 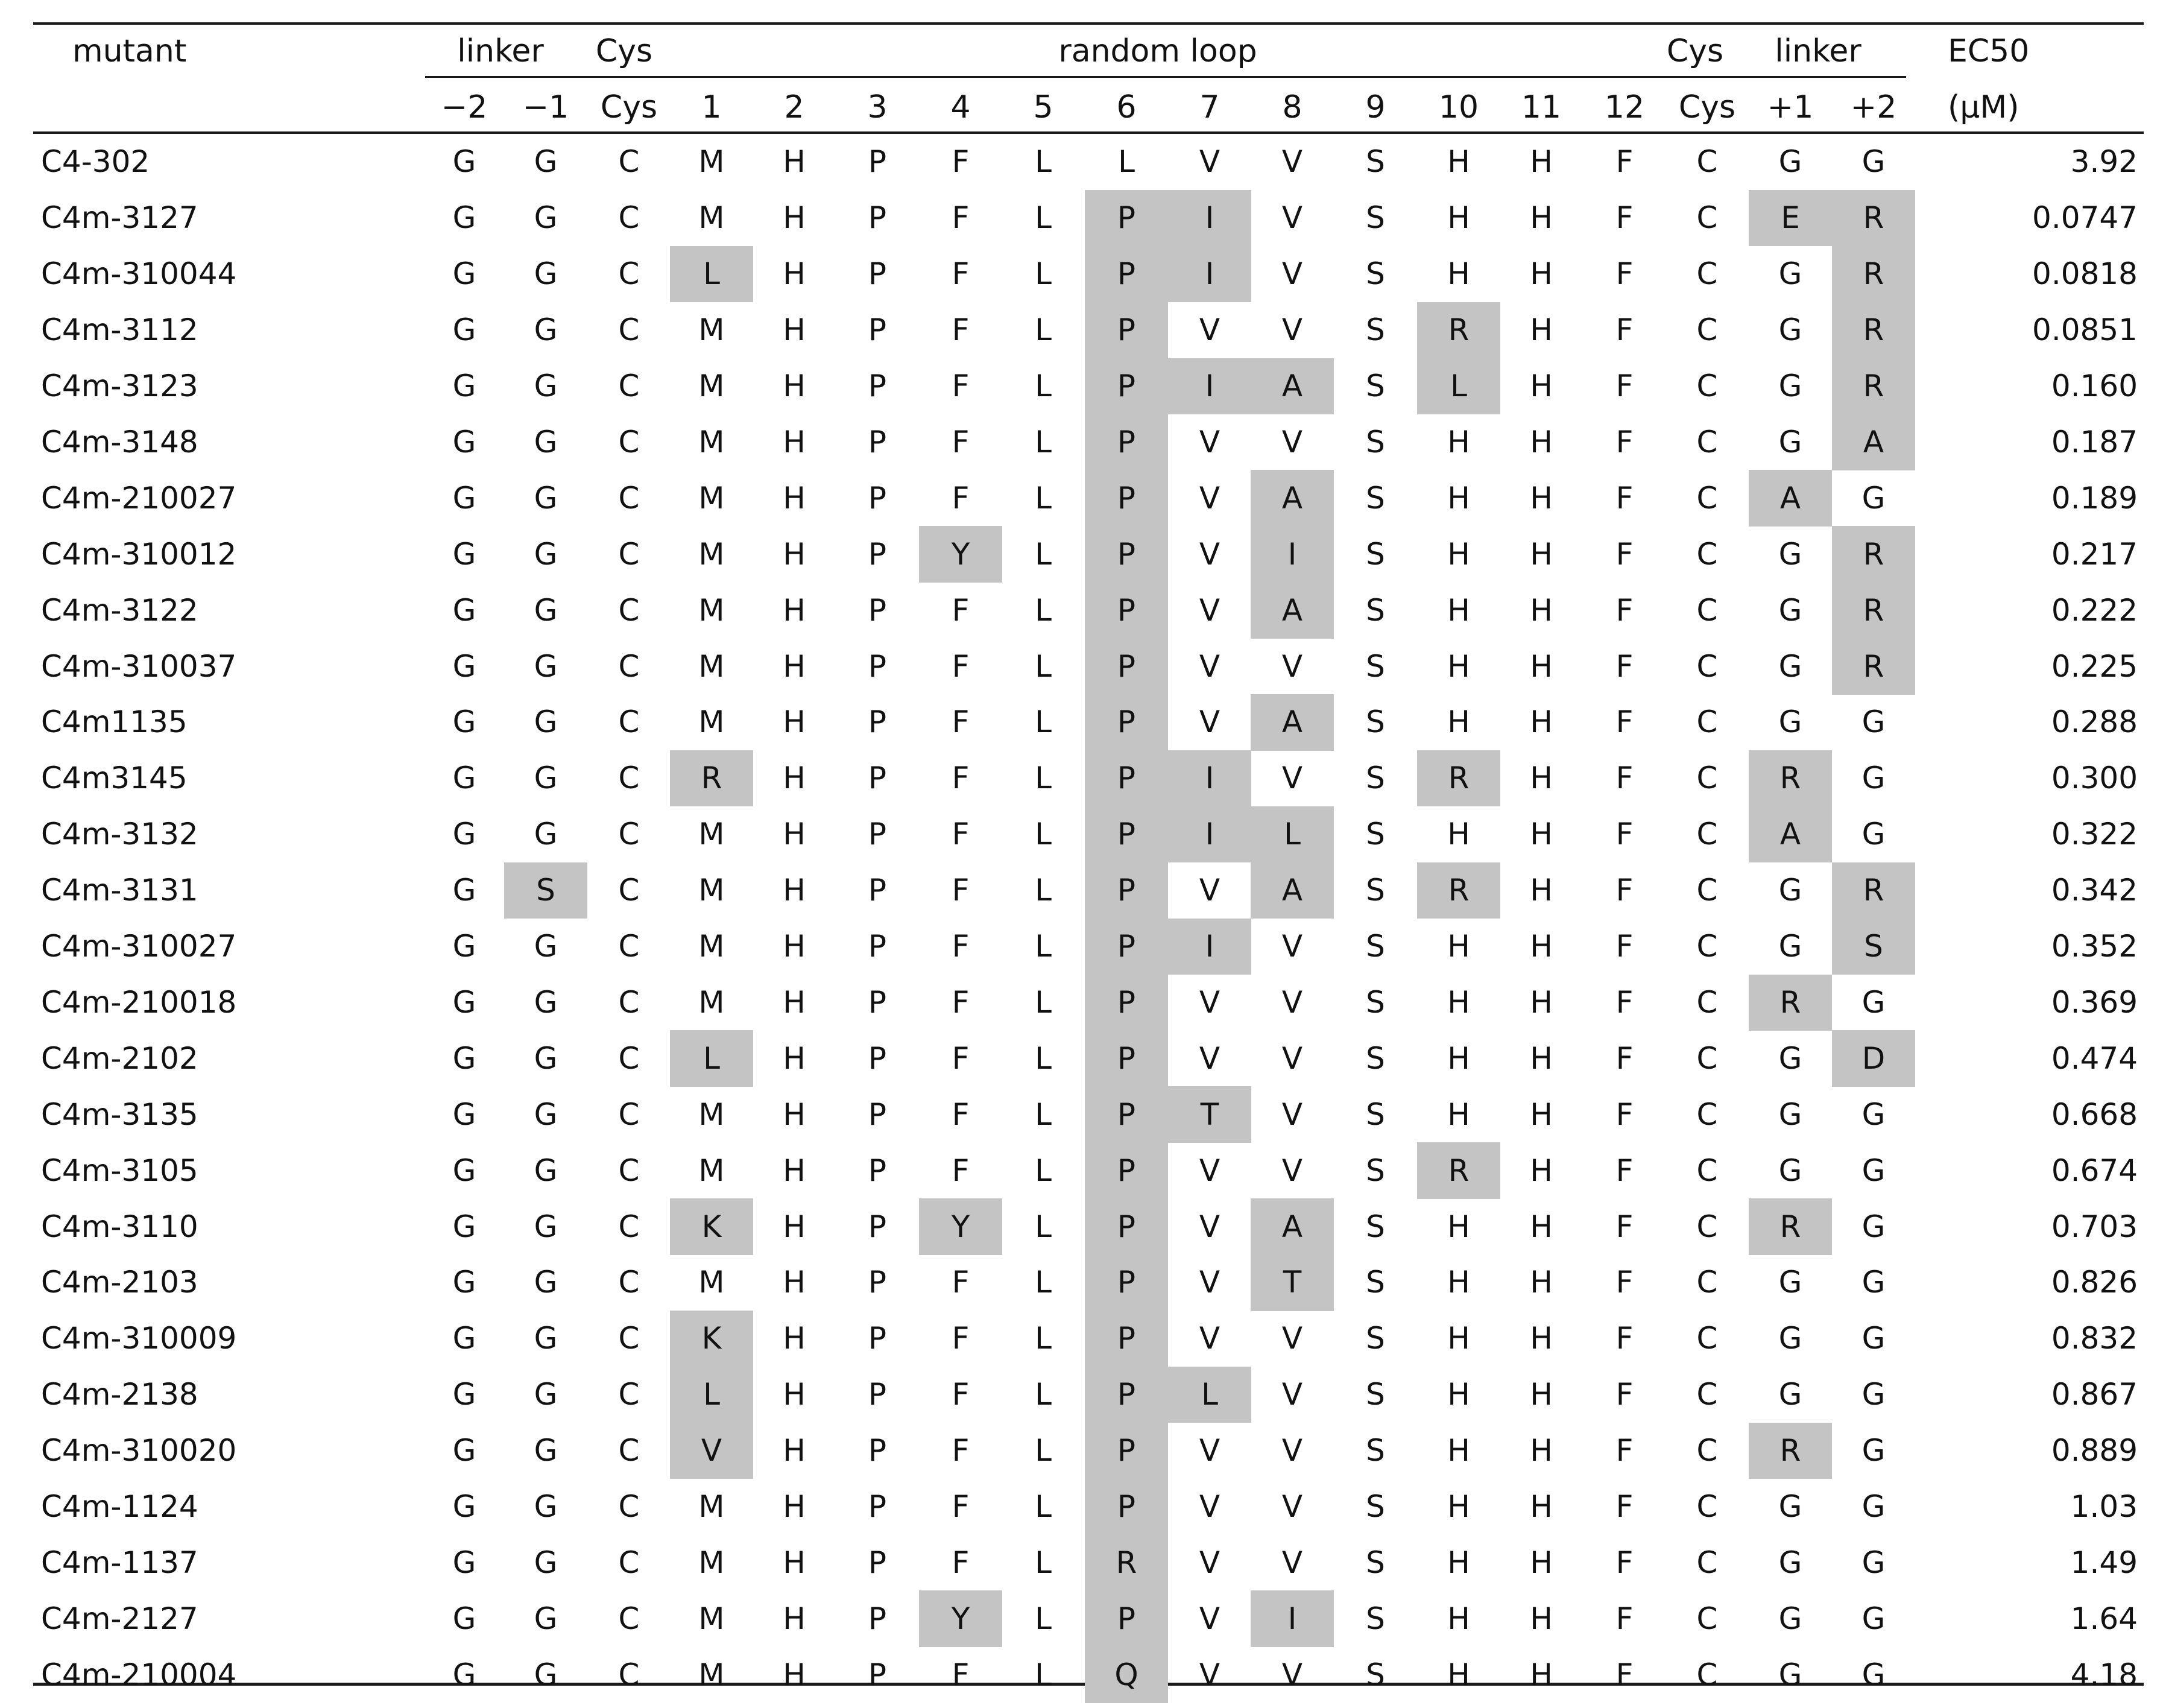 I want to click on mutant-name: C4m-310009, so click(x=139, y=1339).